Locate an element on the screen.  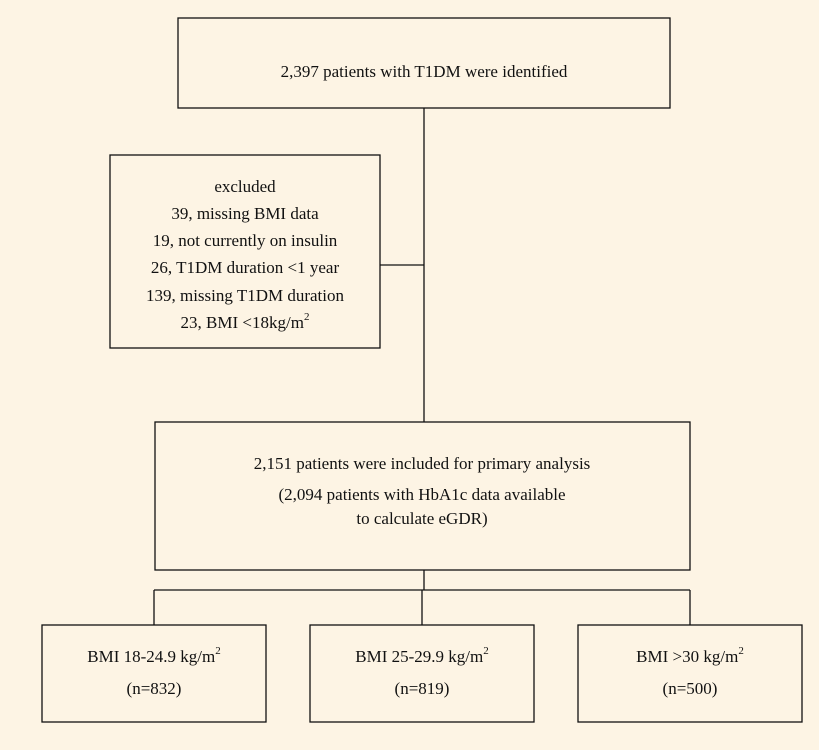
group-label: BMI >30 kg/m2 is located at coordinates (690, 655).